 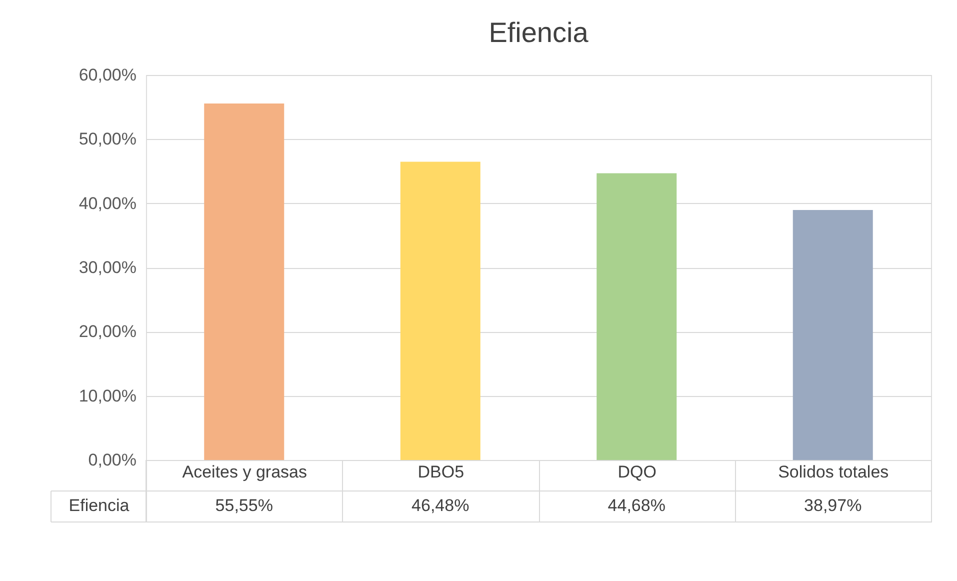 What do you see at coordinates (441, 472) in the screenshot?
I see `x-tick-label: DBO5` at bounding box center [441, 472].